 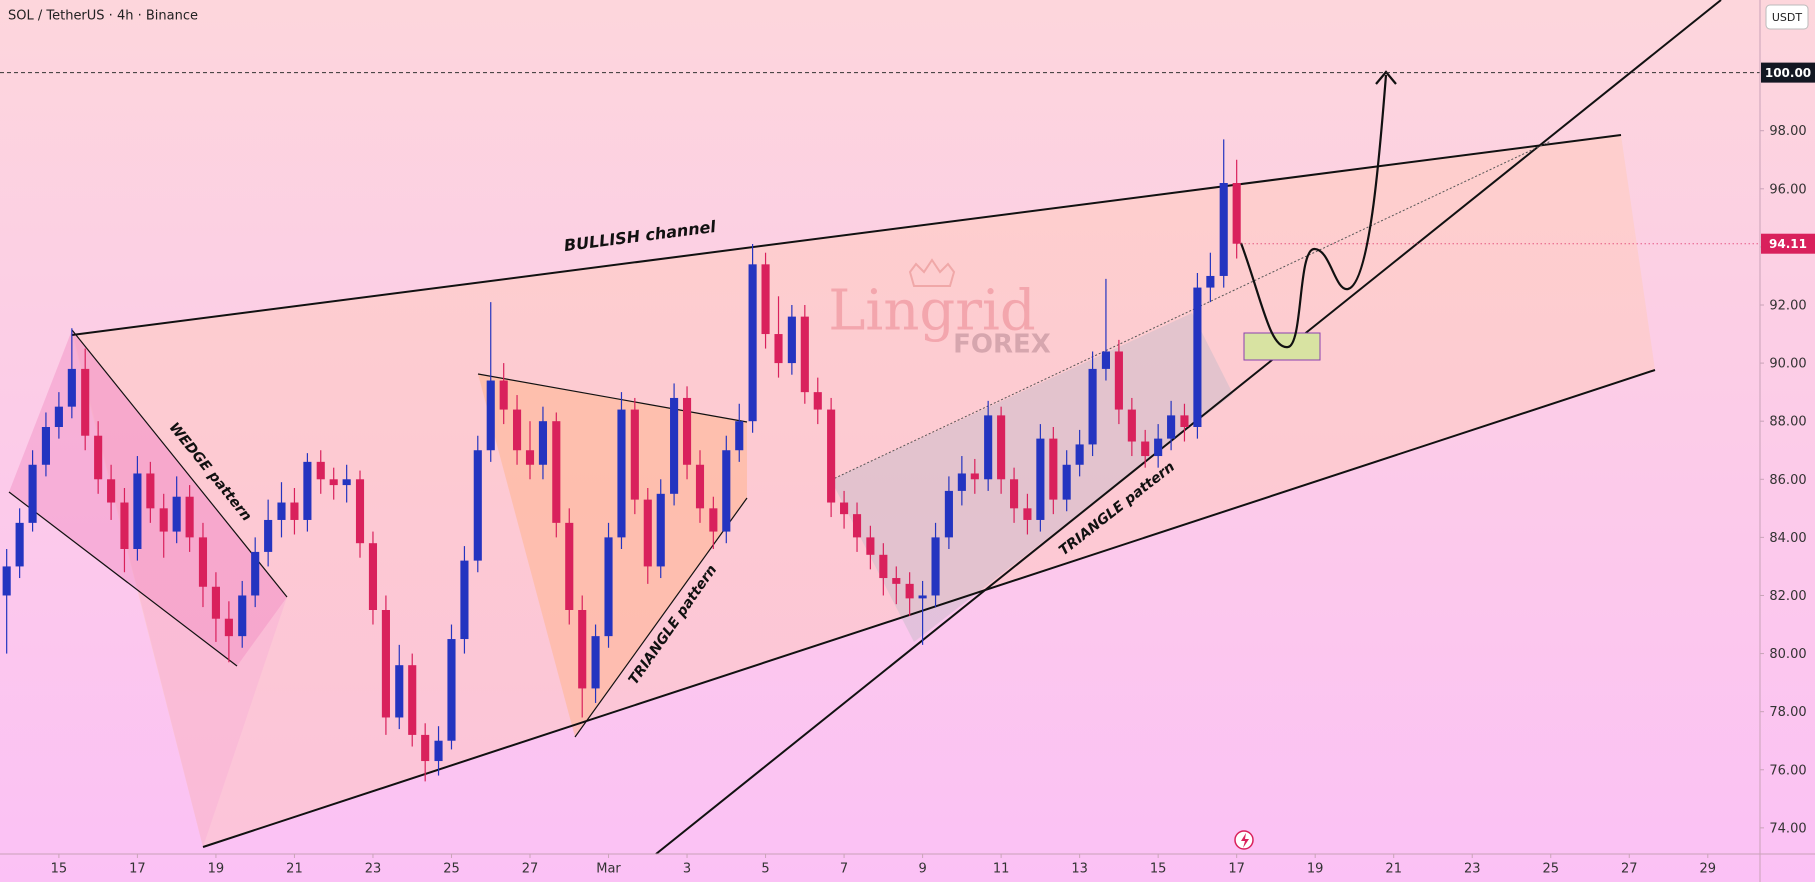 I want to click on x-tick-label: 7, so click(x=844, y=869).